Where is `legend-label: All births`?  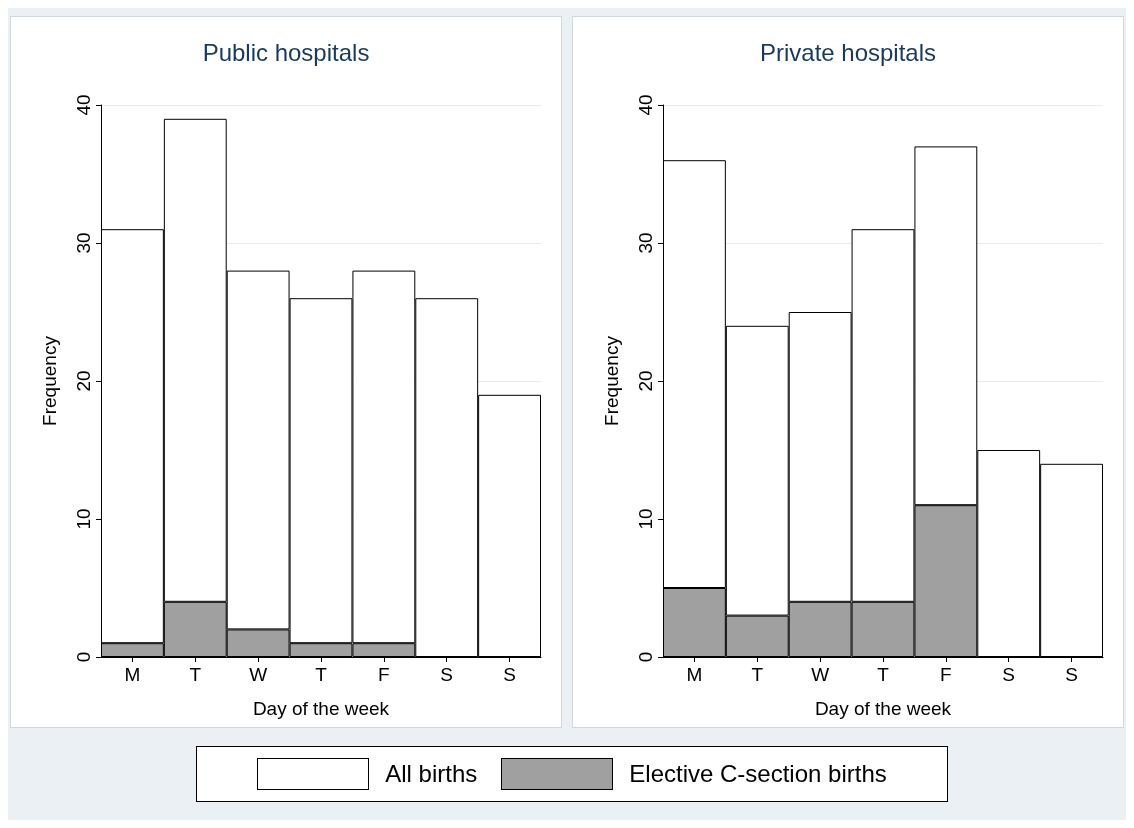
legend-label: All births is located at coordinates (431, 774).